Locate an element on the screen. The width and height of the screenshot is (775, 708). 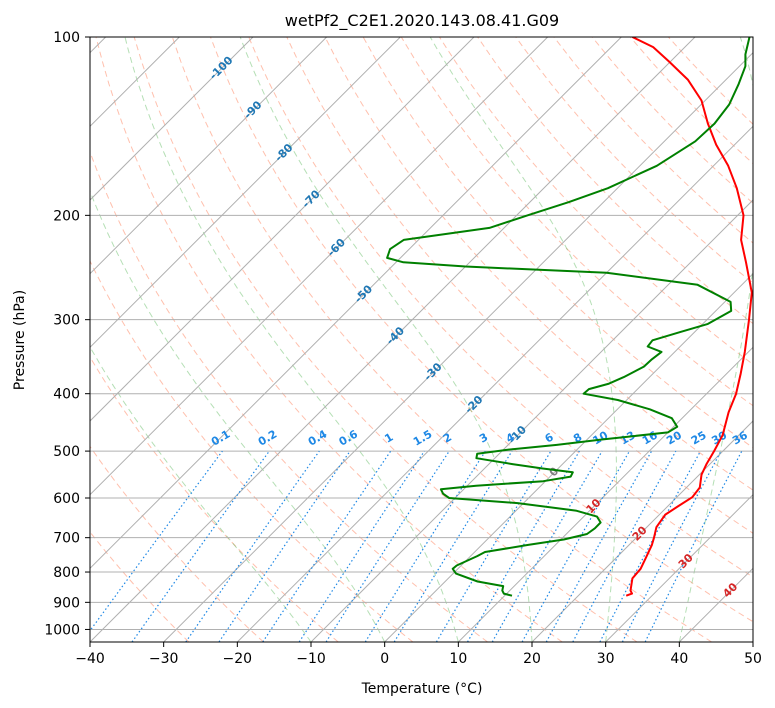
x-axis-label: Temperature (°C) is located at coordinates (422, 689).